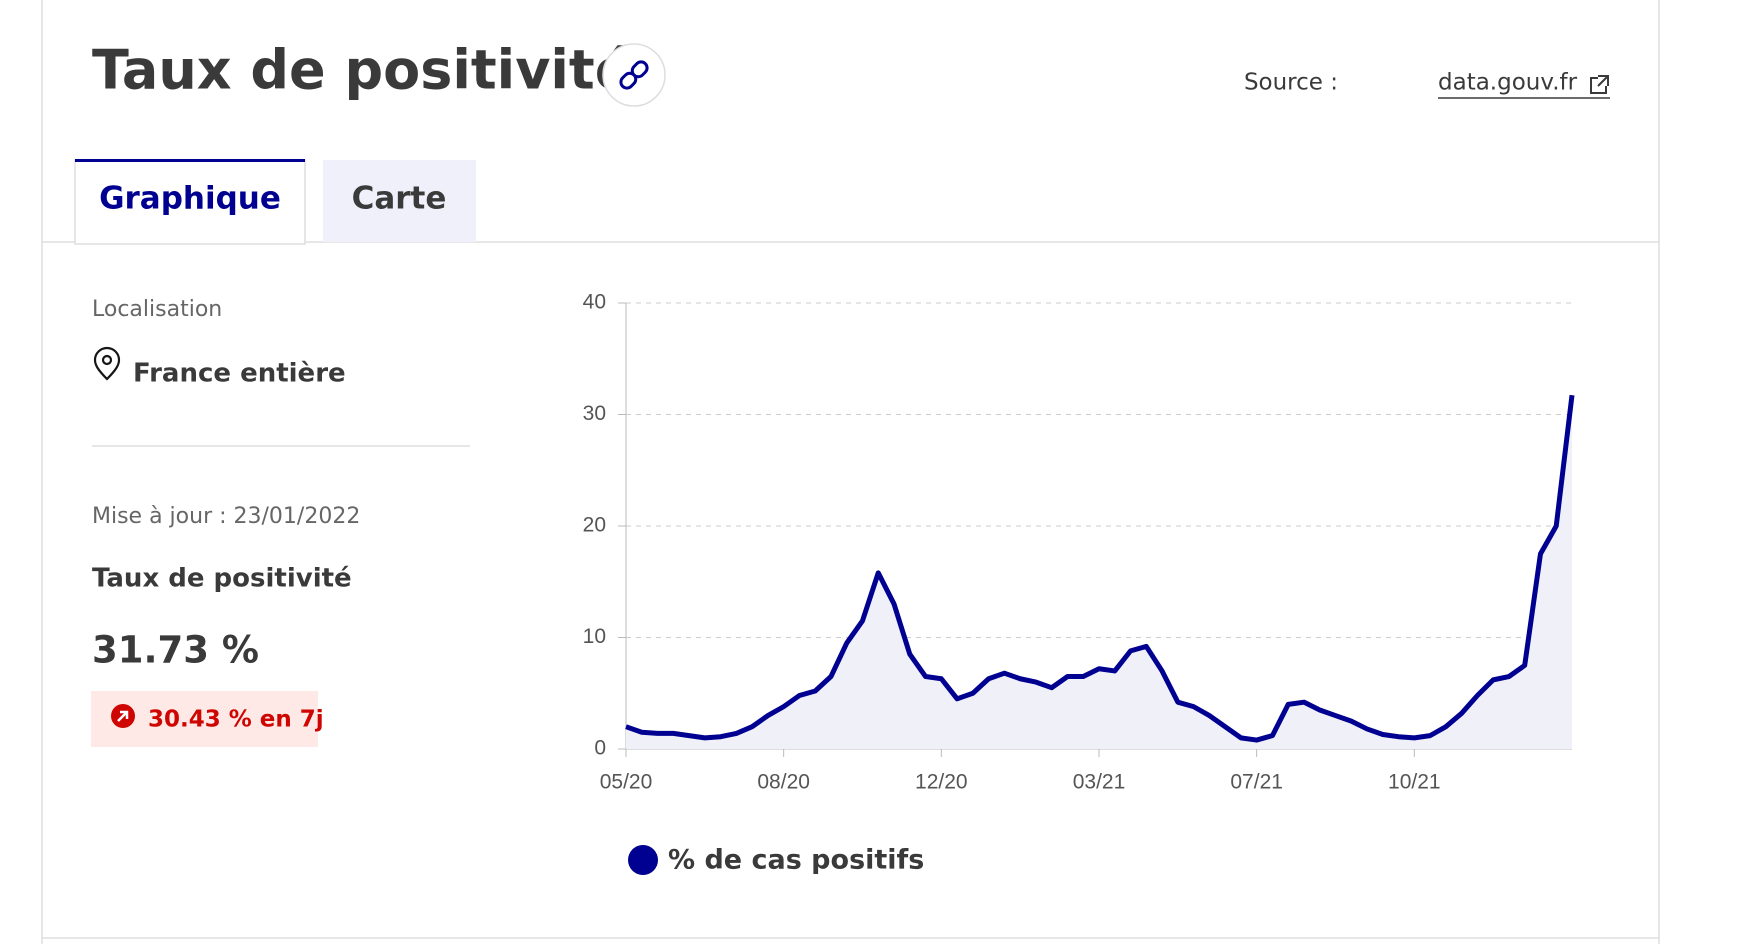 This screenshot has width=1740, height=948. What do you see at coordinates (941, 782) in the screenshot?
I see `x-tick-label: 12/20` at bounding box center [941, 782].